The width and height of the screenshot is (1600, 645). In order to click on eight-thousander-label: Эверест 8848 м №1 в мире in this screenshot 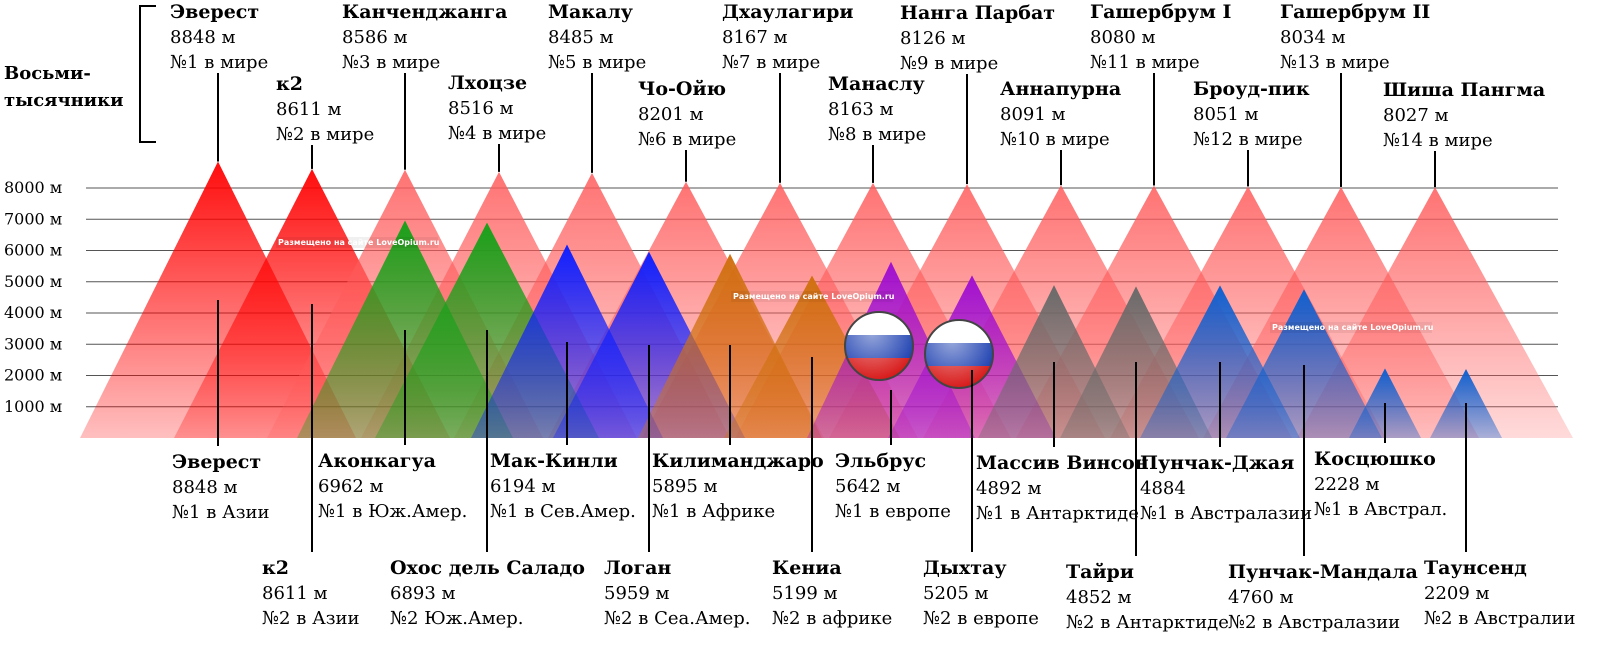, I will do `click(219, 37)`.